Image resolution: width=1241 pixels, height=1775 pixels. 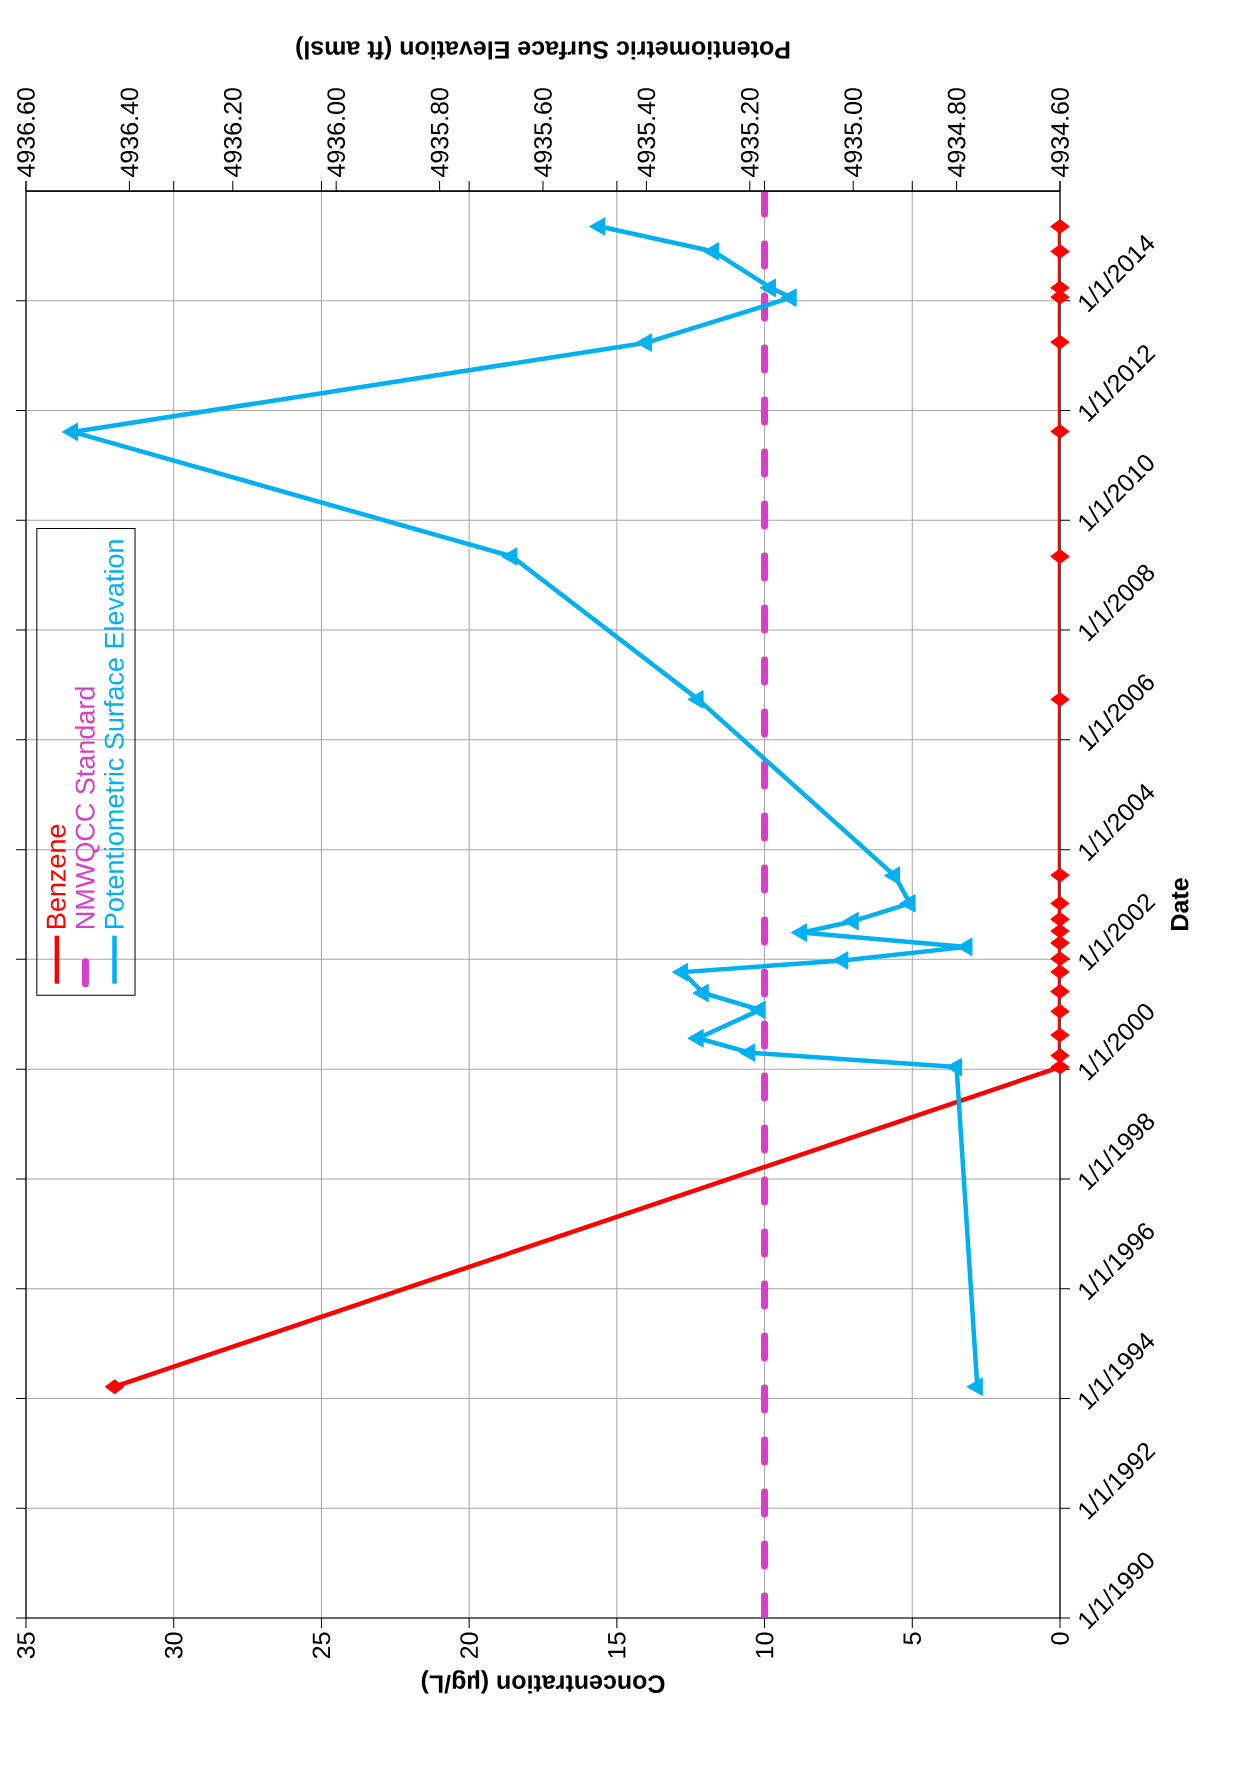 I want to click on x-axis-title: Concentration (µg/L), so click(x=543, y=1682).